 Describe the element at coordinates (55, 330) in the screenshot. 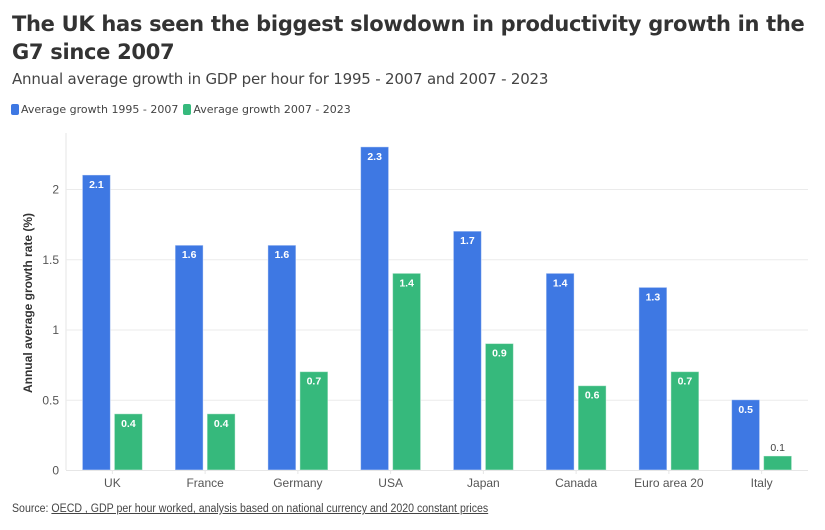

I see `y-tick-label: 1` at that location.